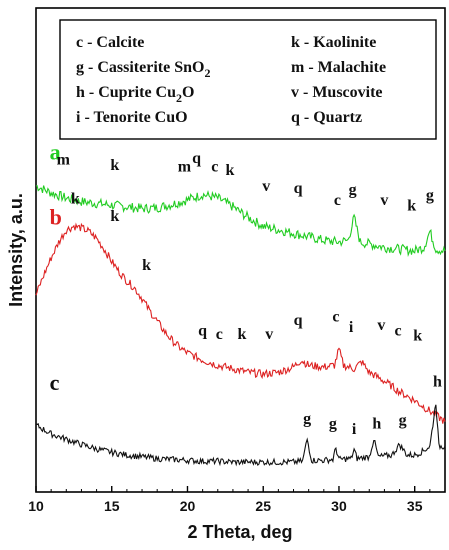 This screenshot has height=550, width=449. What do you see at coordinates (143, 69) in the screenshot?
I see `legend-entry: g - Cassiterite SnO2` at bounding box center [143, 69].